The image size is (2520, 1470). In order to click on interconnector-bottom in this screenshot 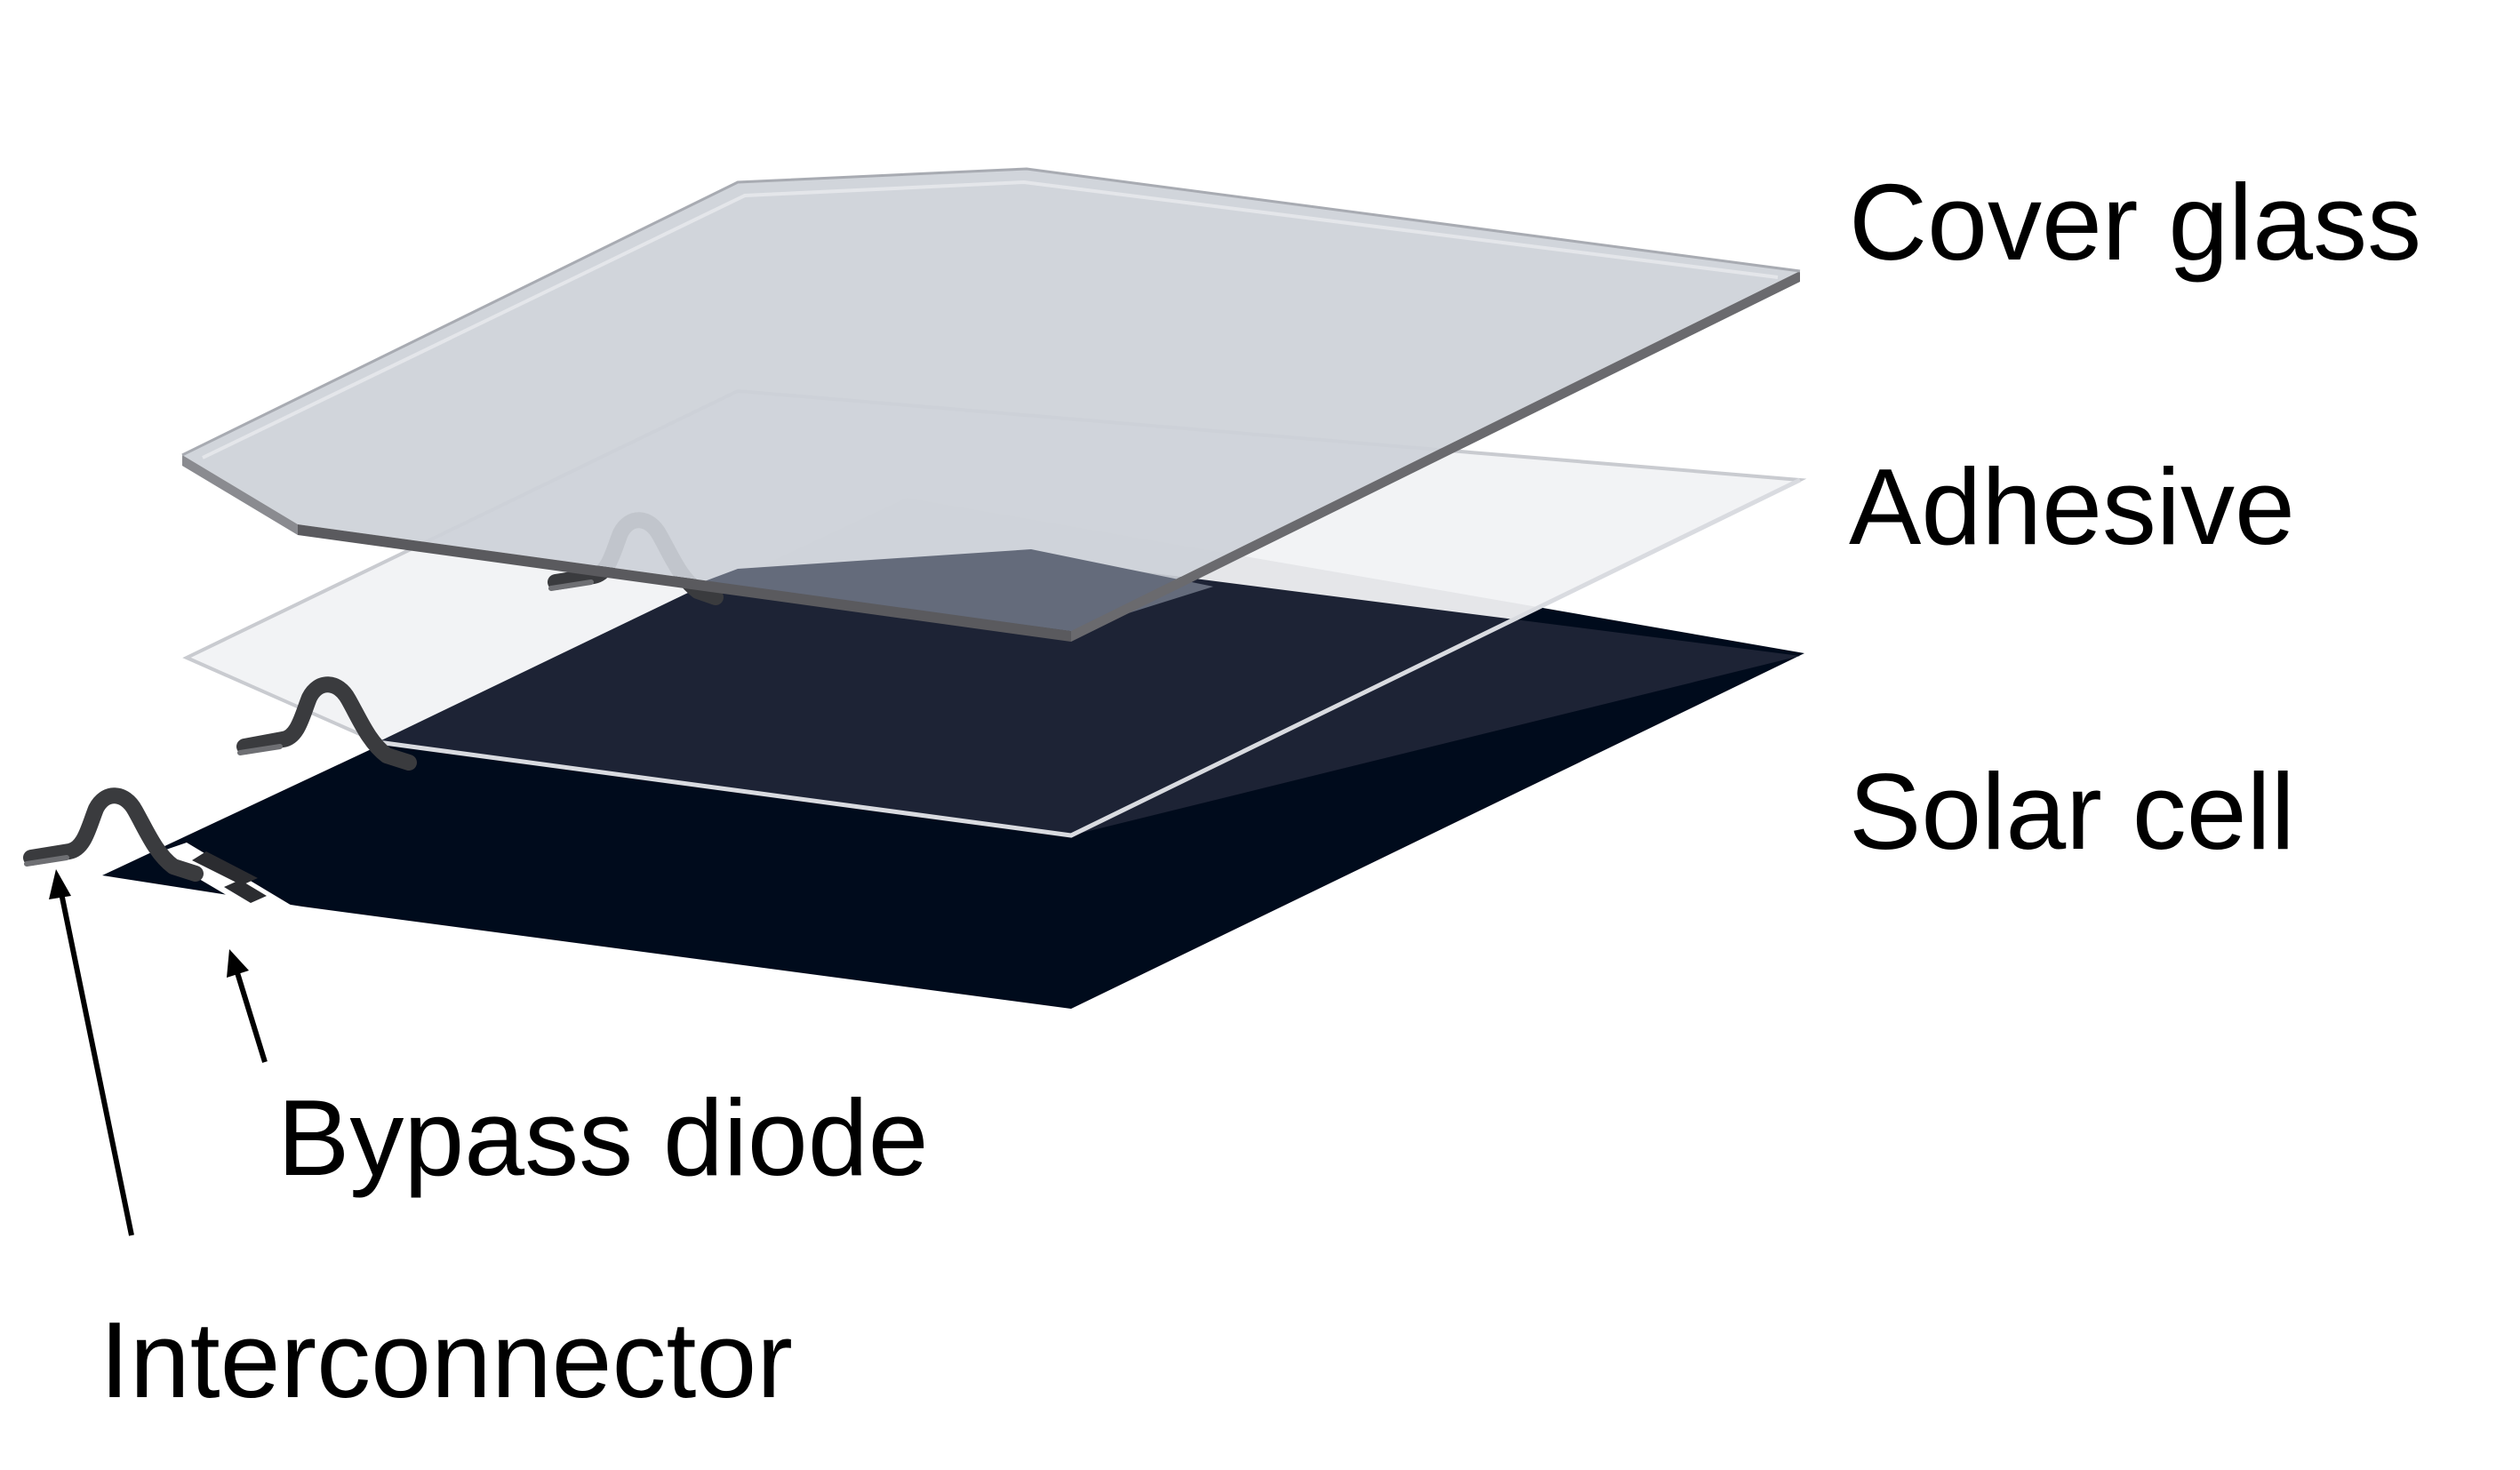, I will do `click(113, 835)`.